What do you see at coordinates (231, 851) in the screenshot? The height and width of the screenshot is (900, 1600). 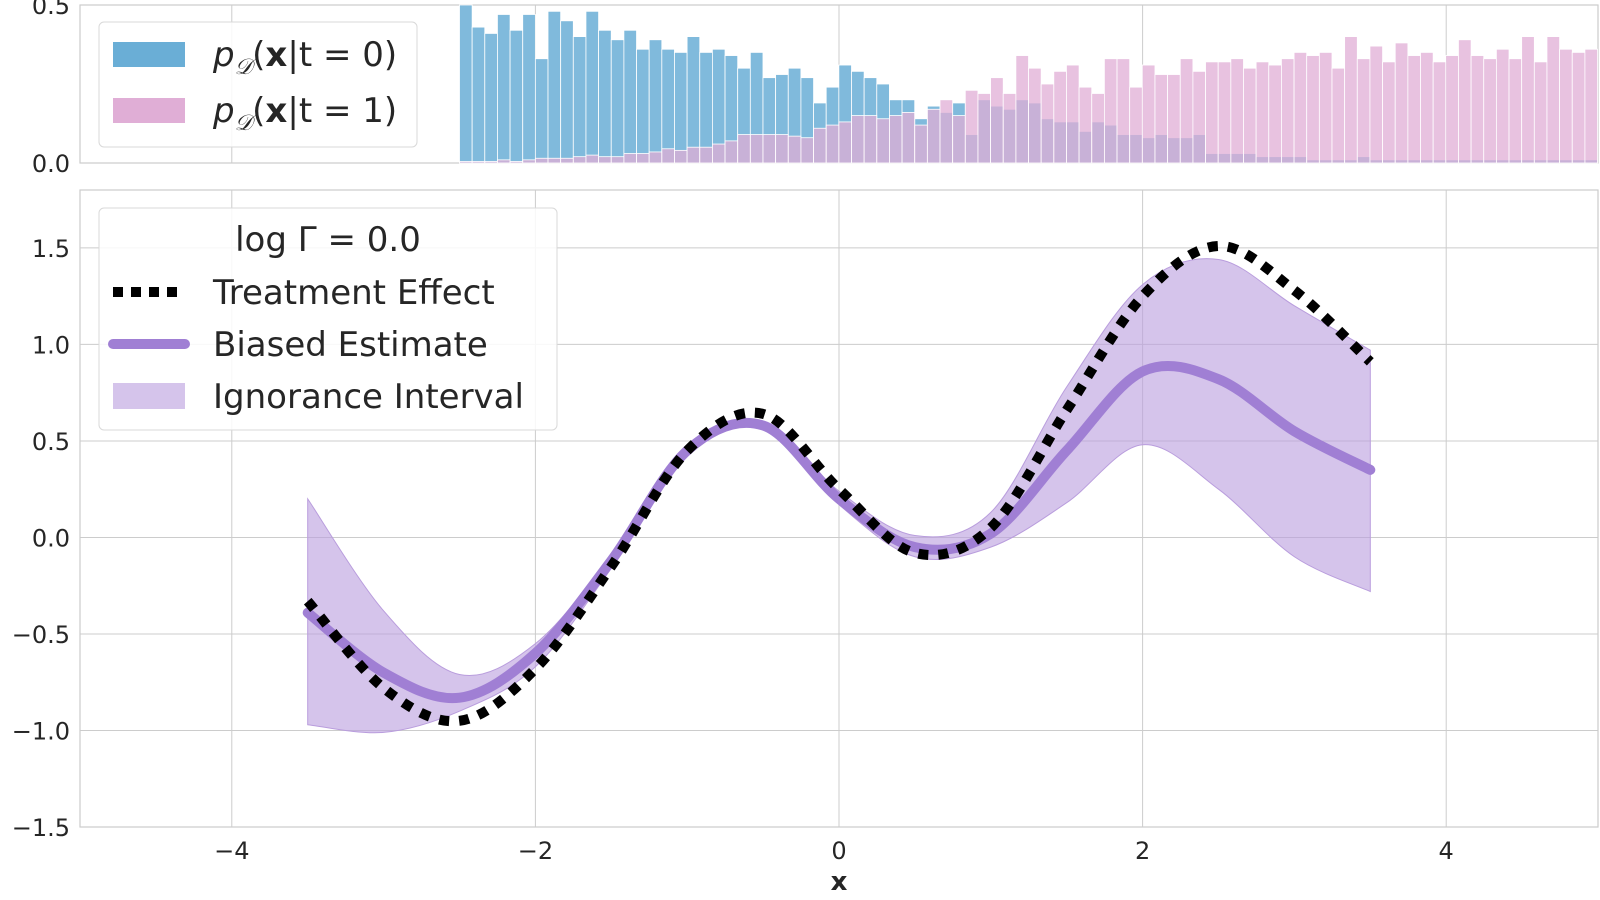 I see `main-x-tick-label: −4` at bounding box center [231, 851].